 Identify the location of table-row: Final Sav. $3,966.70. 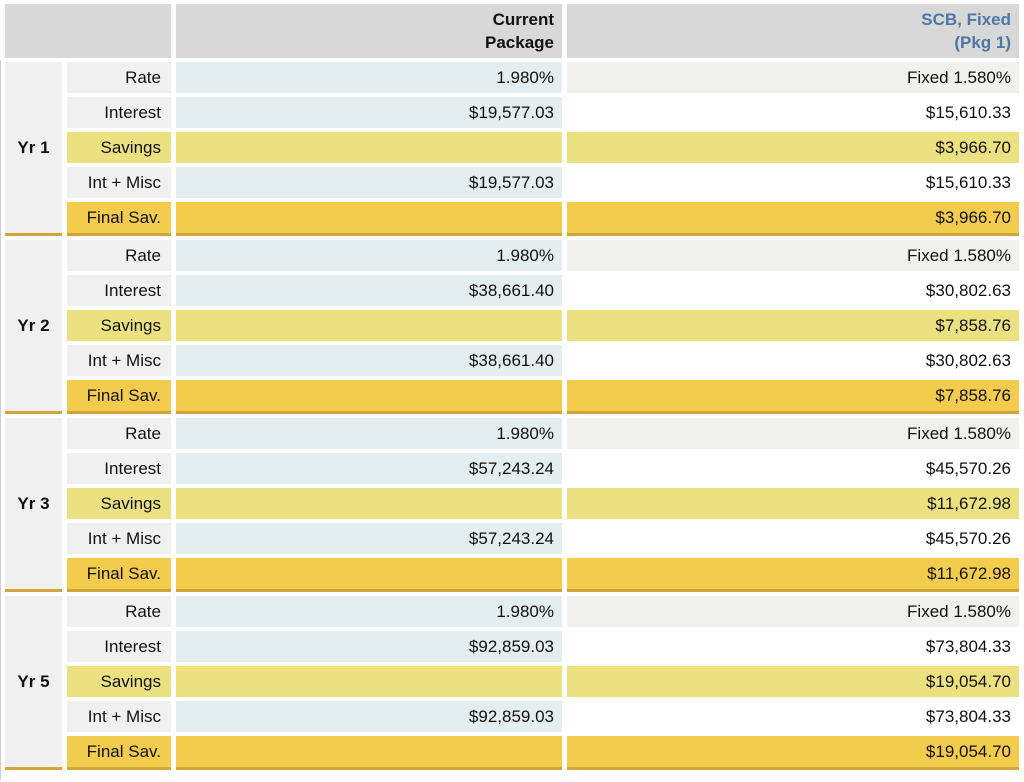
(512, 219).